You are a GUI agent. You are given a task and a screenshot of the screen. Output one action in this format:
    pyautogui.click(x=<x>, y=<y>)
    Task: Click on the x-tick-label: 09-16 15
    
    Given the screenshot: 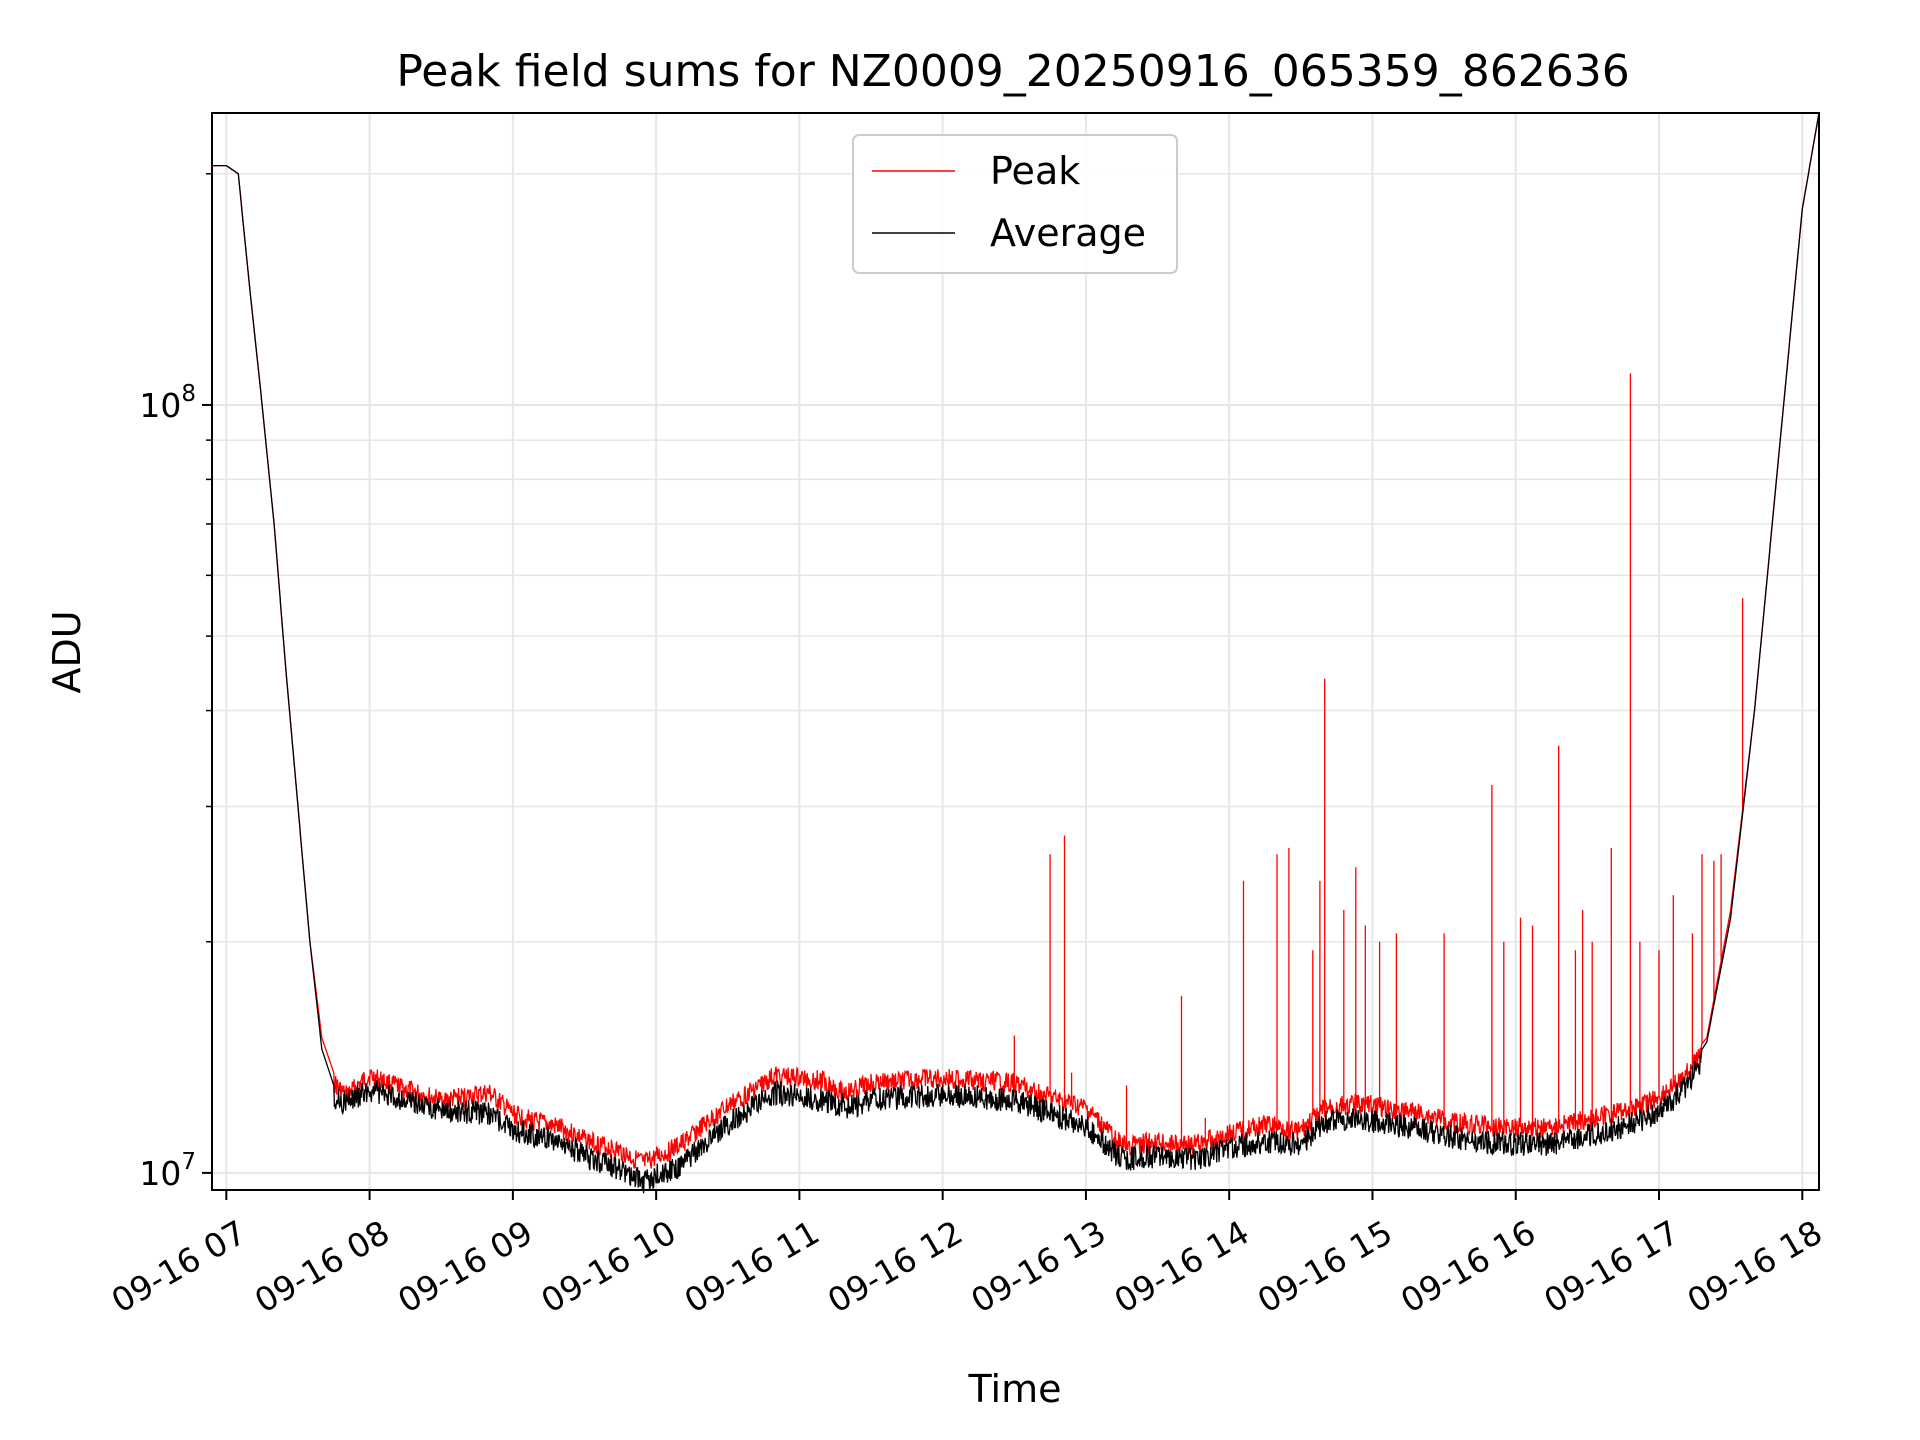 What is the action you would take?
    pyautogui.click(x=1325, y=1267)
    